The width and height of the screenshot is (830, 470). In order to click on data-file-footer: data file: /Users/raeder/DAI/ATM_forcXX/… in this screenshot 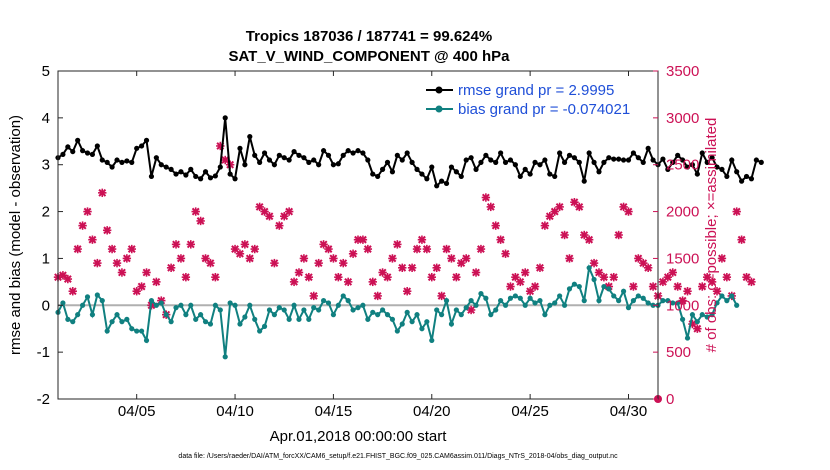, I will do `click(398, 456)`.